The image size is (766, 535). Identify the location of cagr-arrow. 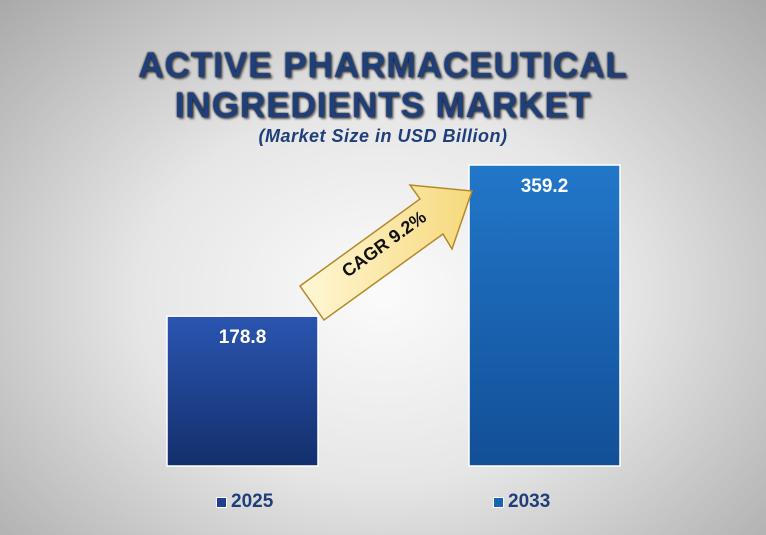
(386, 253).